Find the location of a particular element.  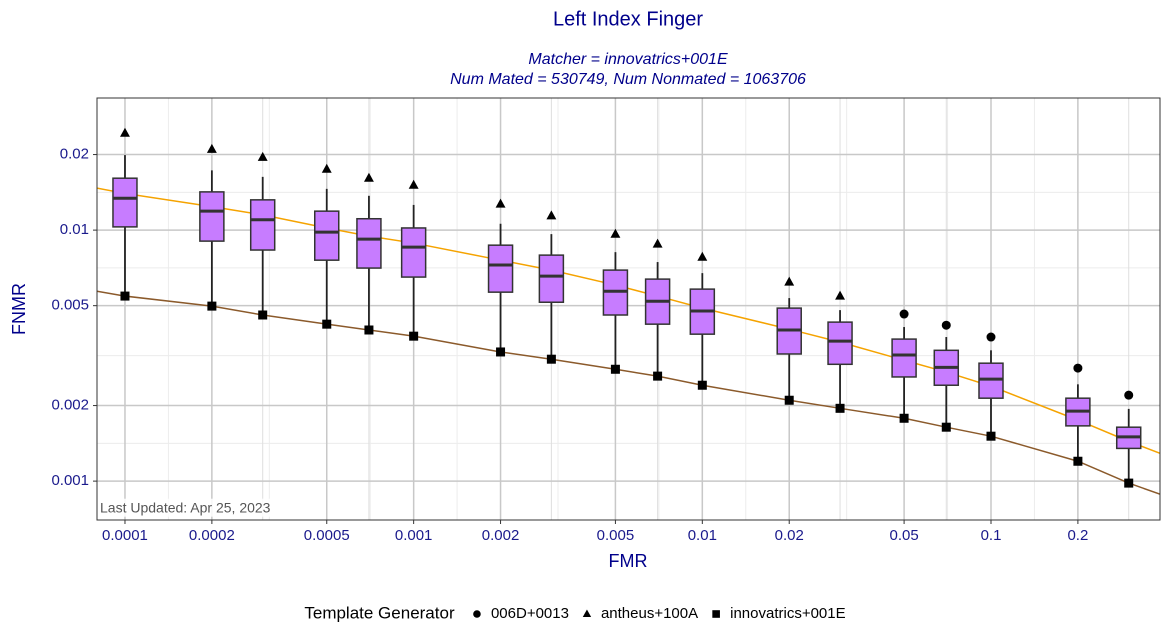

x-tick-label: 0.002 is located at coordinates (501, 535).